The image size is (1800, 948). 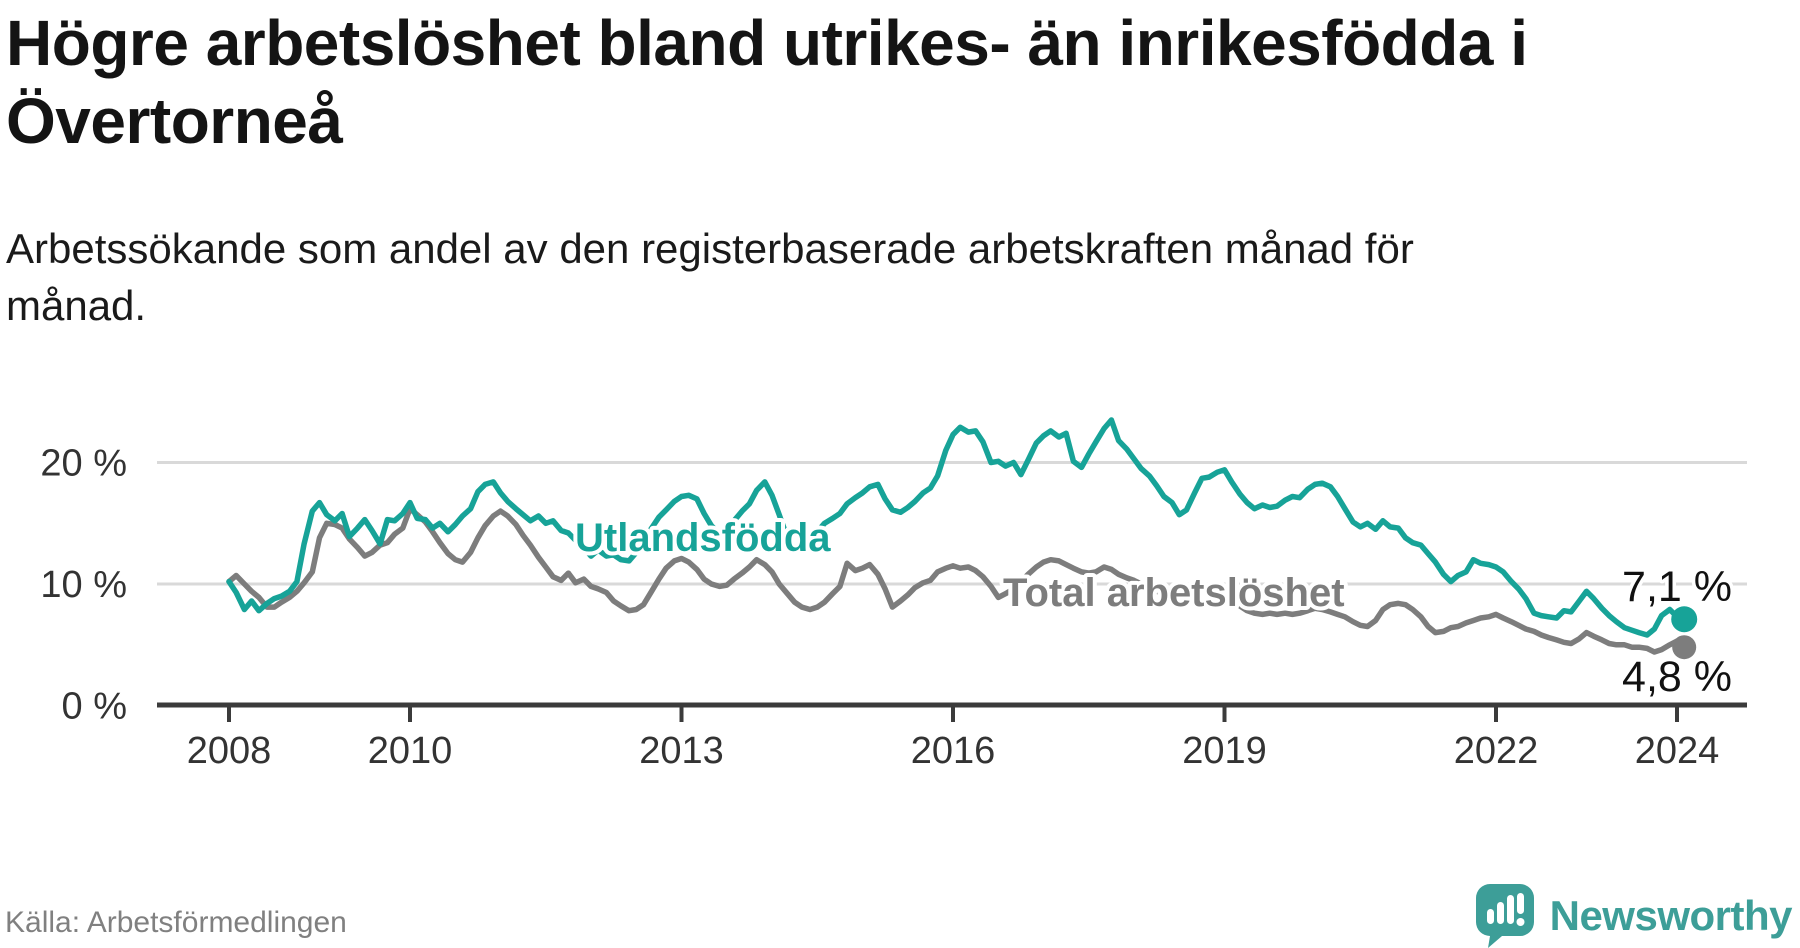 I want to click on x-axis-tick-label: 2013, so click(x=681, y=751).